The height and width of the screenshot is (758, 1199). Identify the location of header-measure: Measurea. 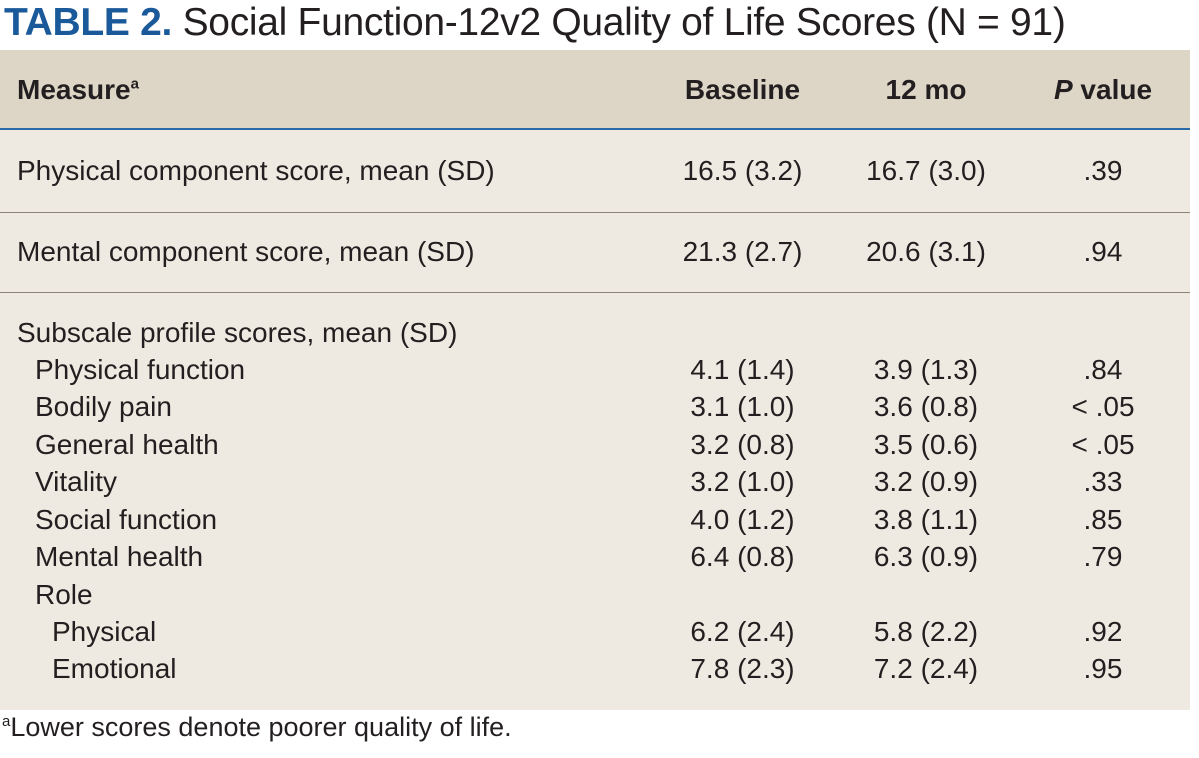
(78, 90).